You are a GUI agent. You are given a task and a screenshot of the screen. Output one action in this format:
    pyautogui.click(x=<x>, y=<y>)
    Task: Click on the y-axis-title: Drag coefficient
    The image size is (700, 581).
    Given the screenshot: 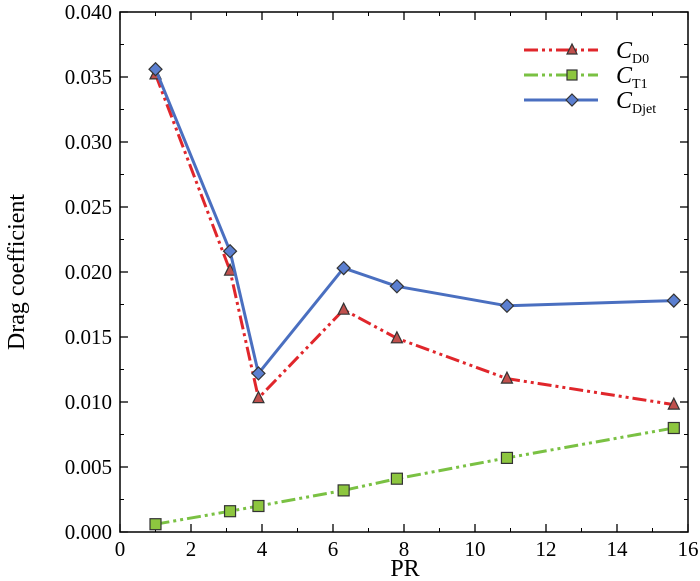 What is the action you would take?
    pyautogui.click(x=17, y=272)
    